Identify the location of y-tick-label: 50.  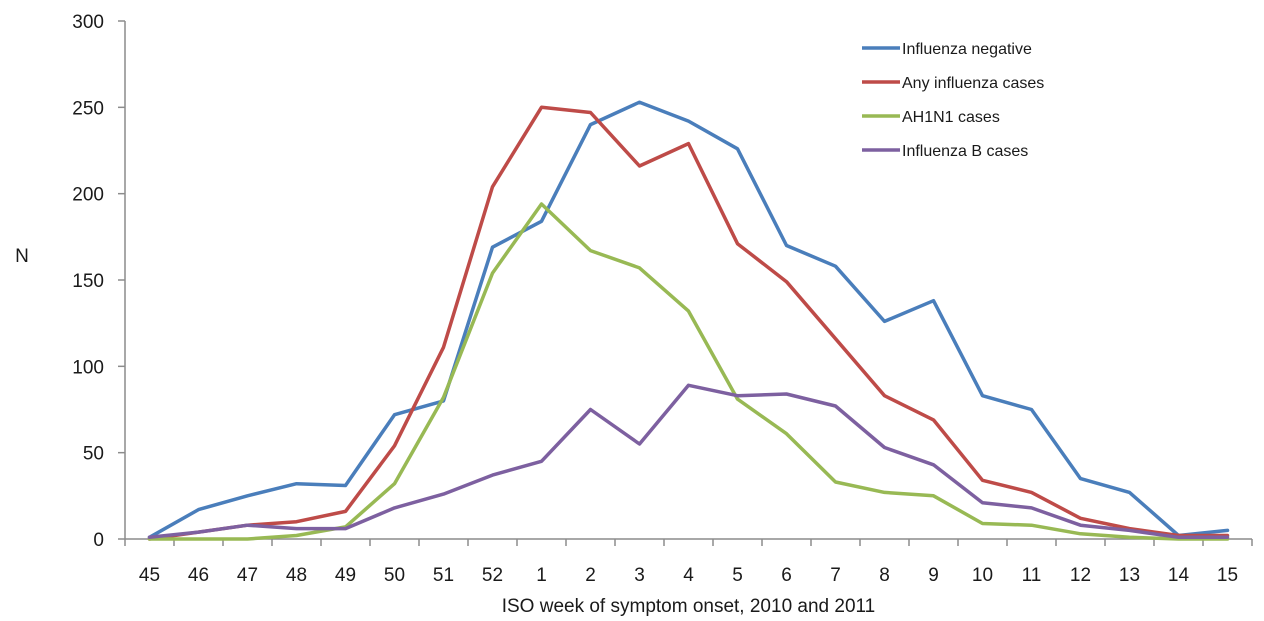
(93, 454).